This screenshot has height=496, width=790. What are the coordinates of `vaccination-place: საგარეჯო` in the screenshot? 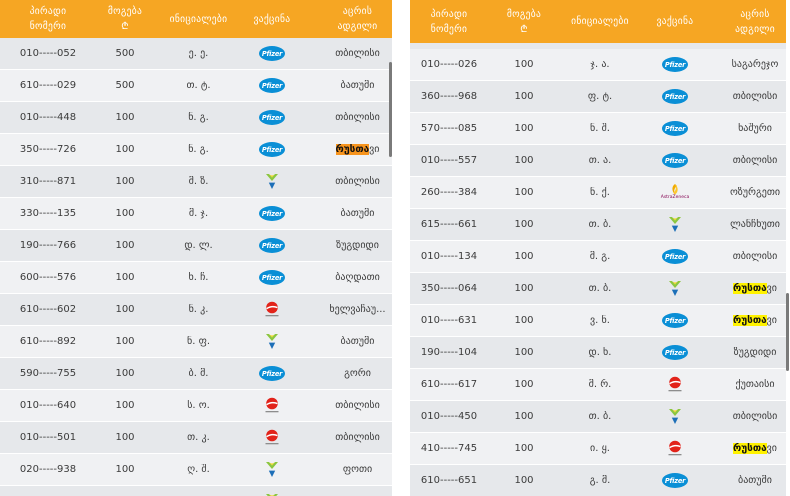 It's located at (755, 64).